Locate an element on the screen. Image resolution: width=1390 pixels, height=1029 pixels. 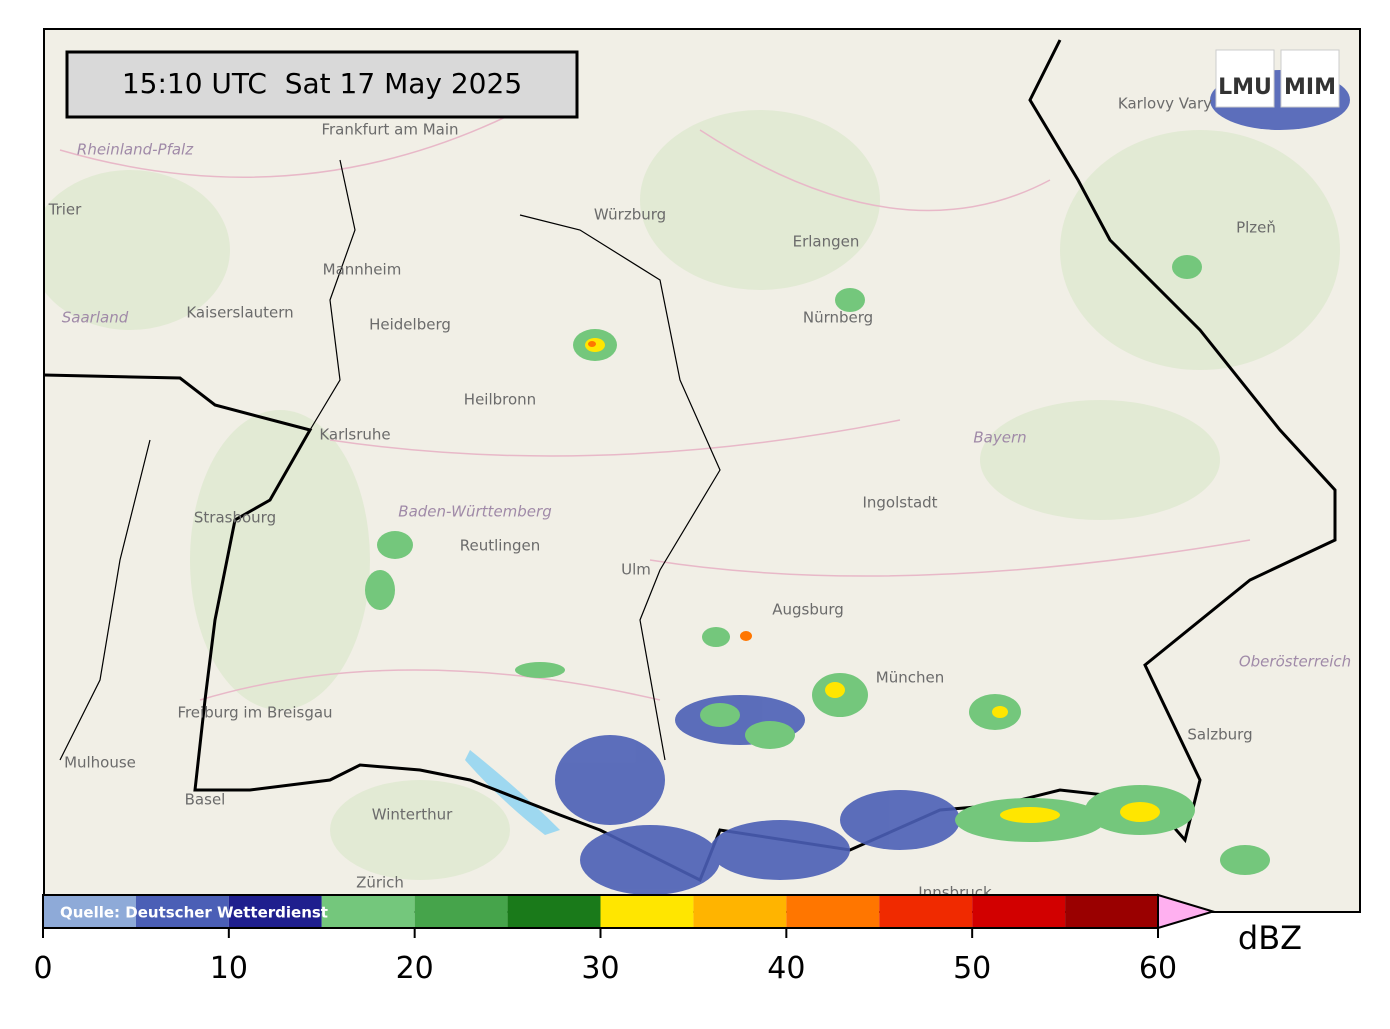
colorbar-tick-label: 20 is located at coordinates (415, 968).